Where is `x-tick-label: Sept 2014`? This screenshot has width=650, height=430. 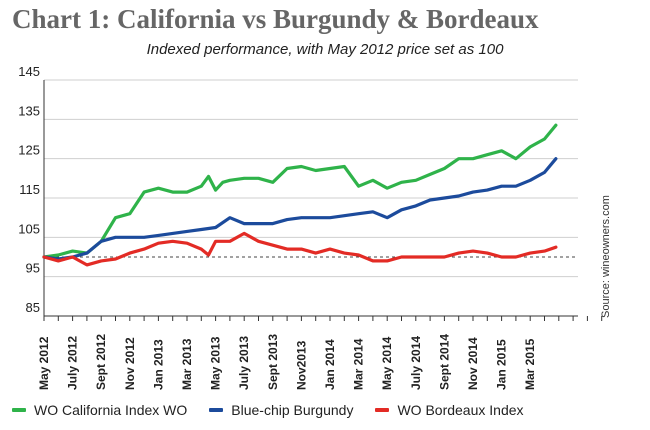
x-tick-label: Sept 2014 is located at coordinates (444, 362).